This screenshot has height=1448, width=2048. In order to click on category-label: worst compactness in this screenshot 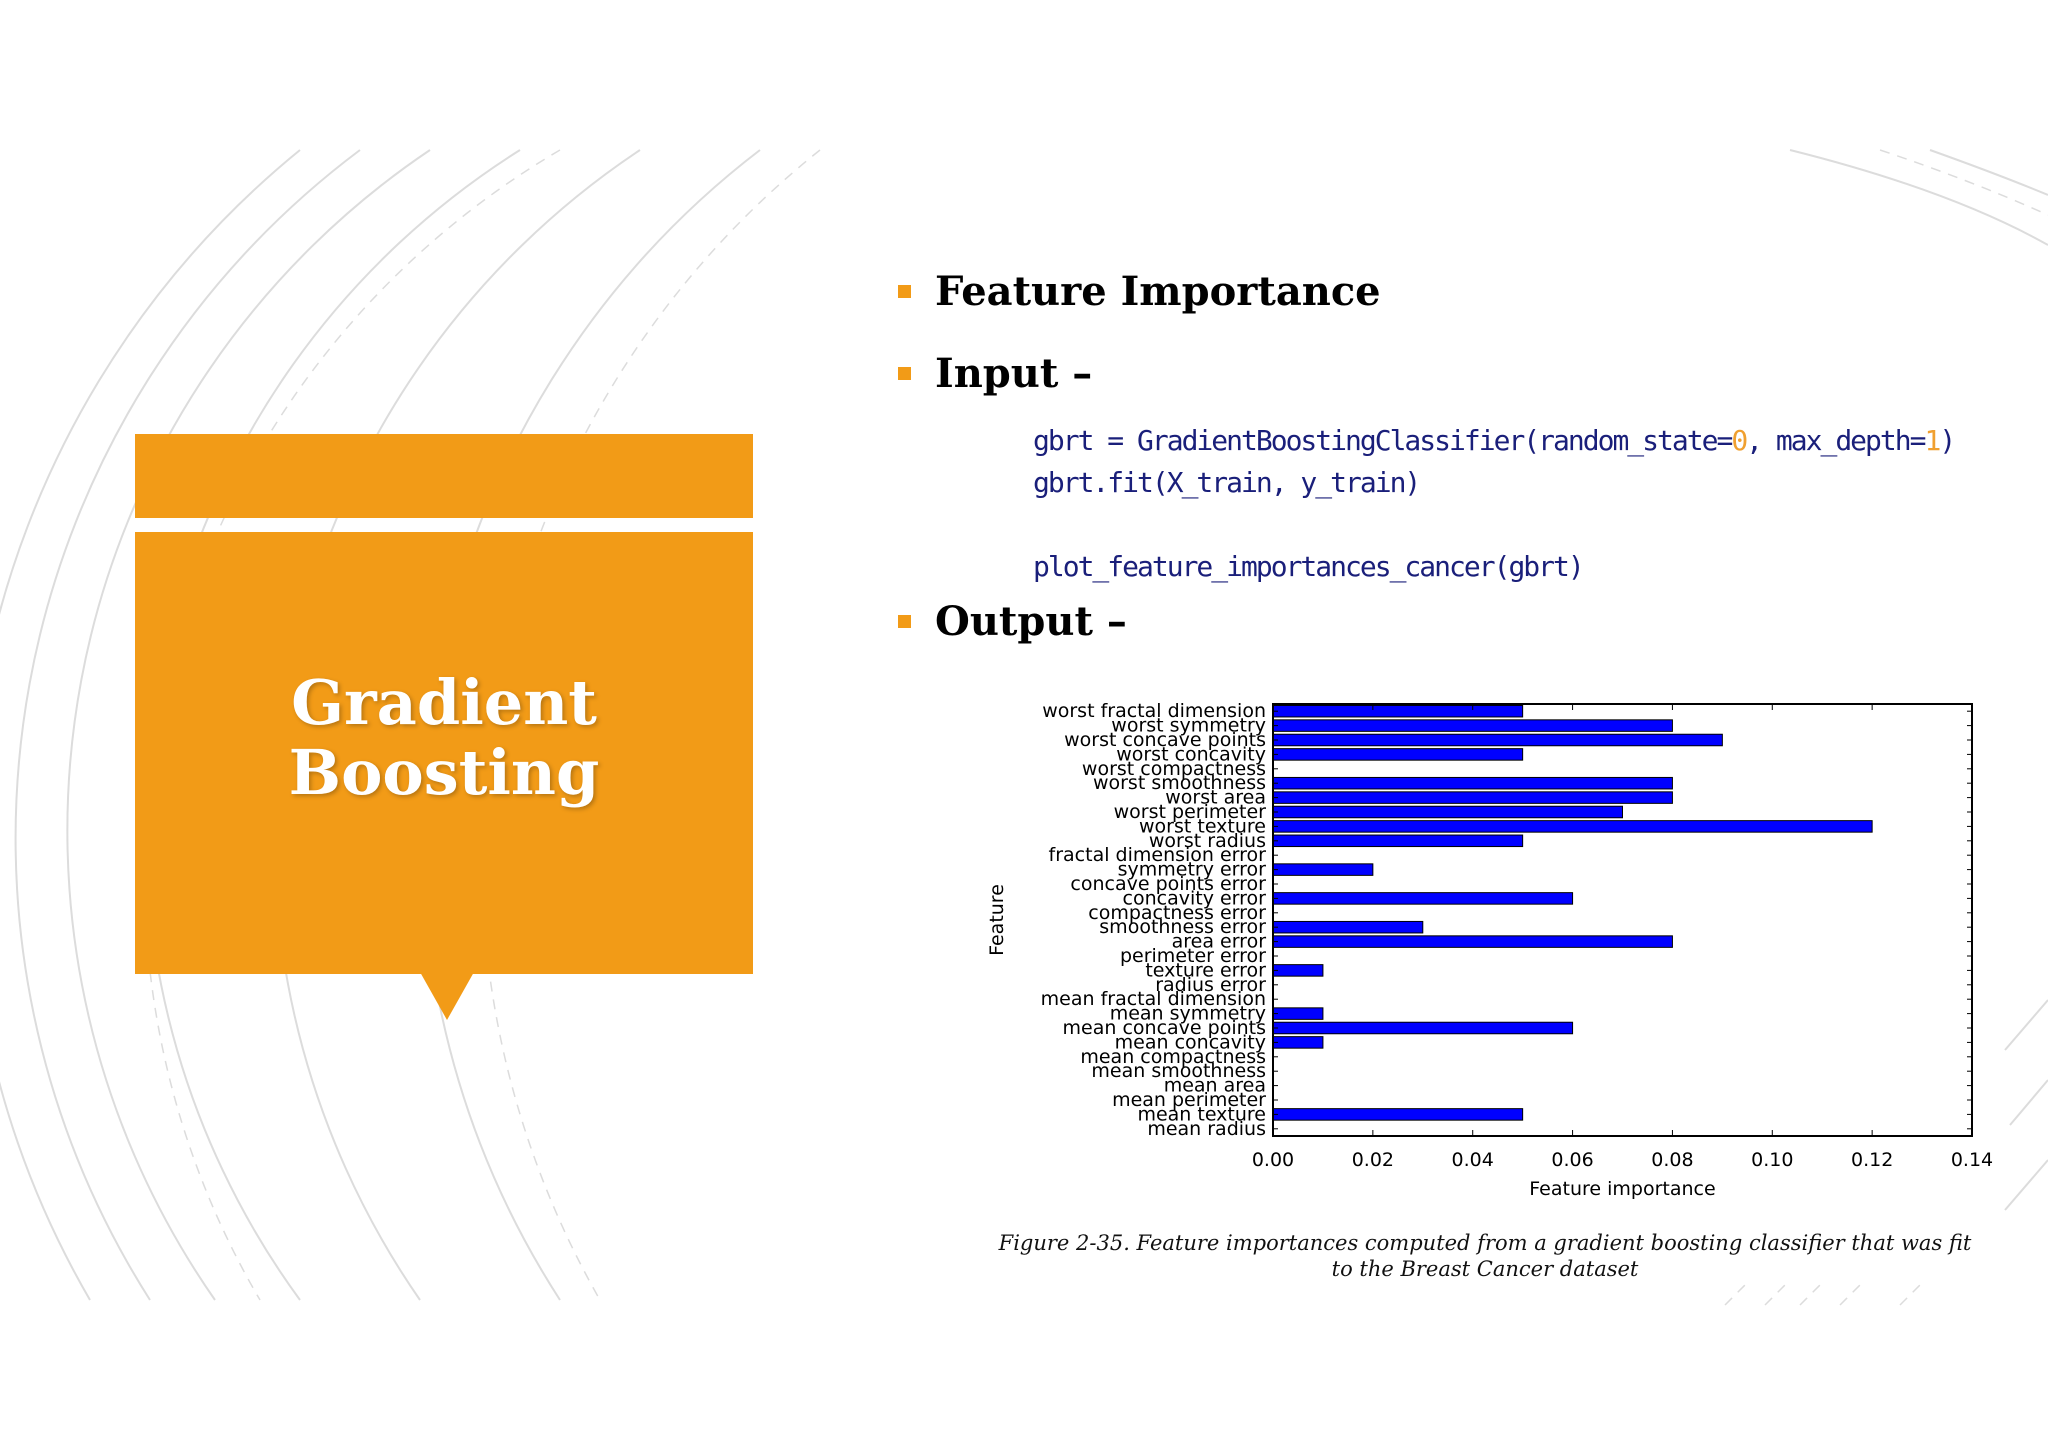, I will do `click(1174, 769)`.